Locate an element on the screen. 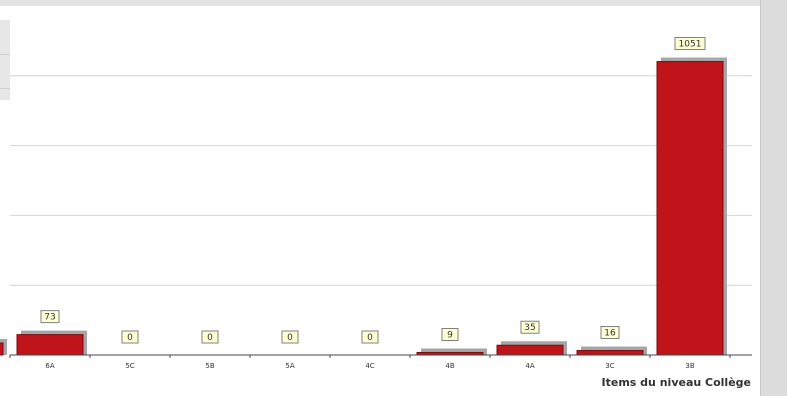 The height and width of the screenshot is (396, 787). x-tick-label-5C: 5C is located at coordinates (129, 366).